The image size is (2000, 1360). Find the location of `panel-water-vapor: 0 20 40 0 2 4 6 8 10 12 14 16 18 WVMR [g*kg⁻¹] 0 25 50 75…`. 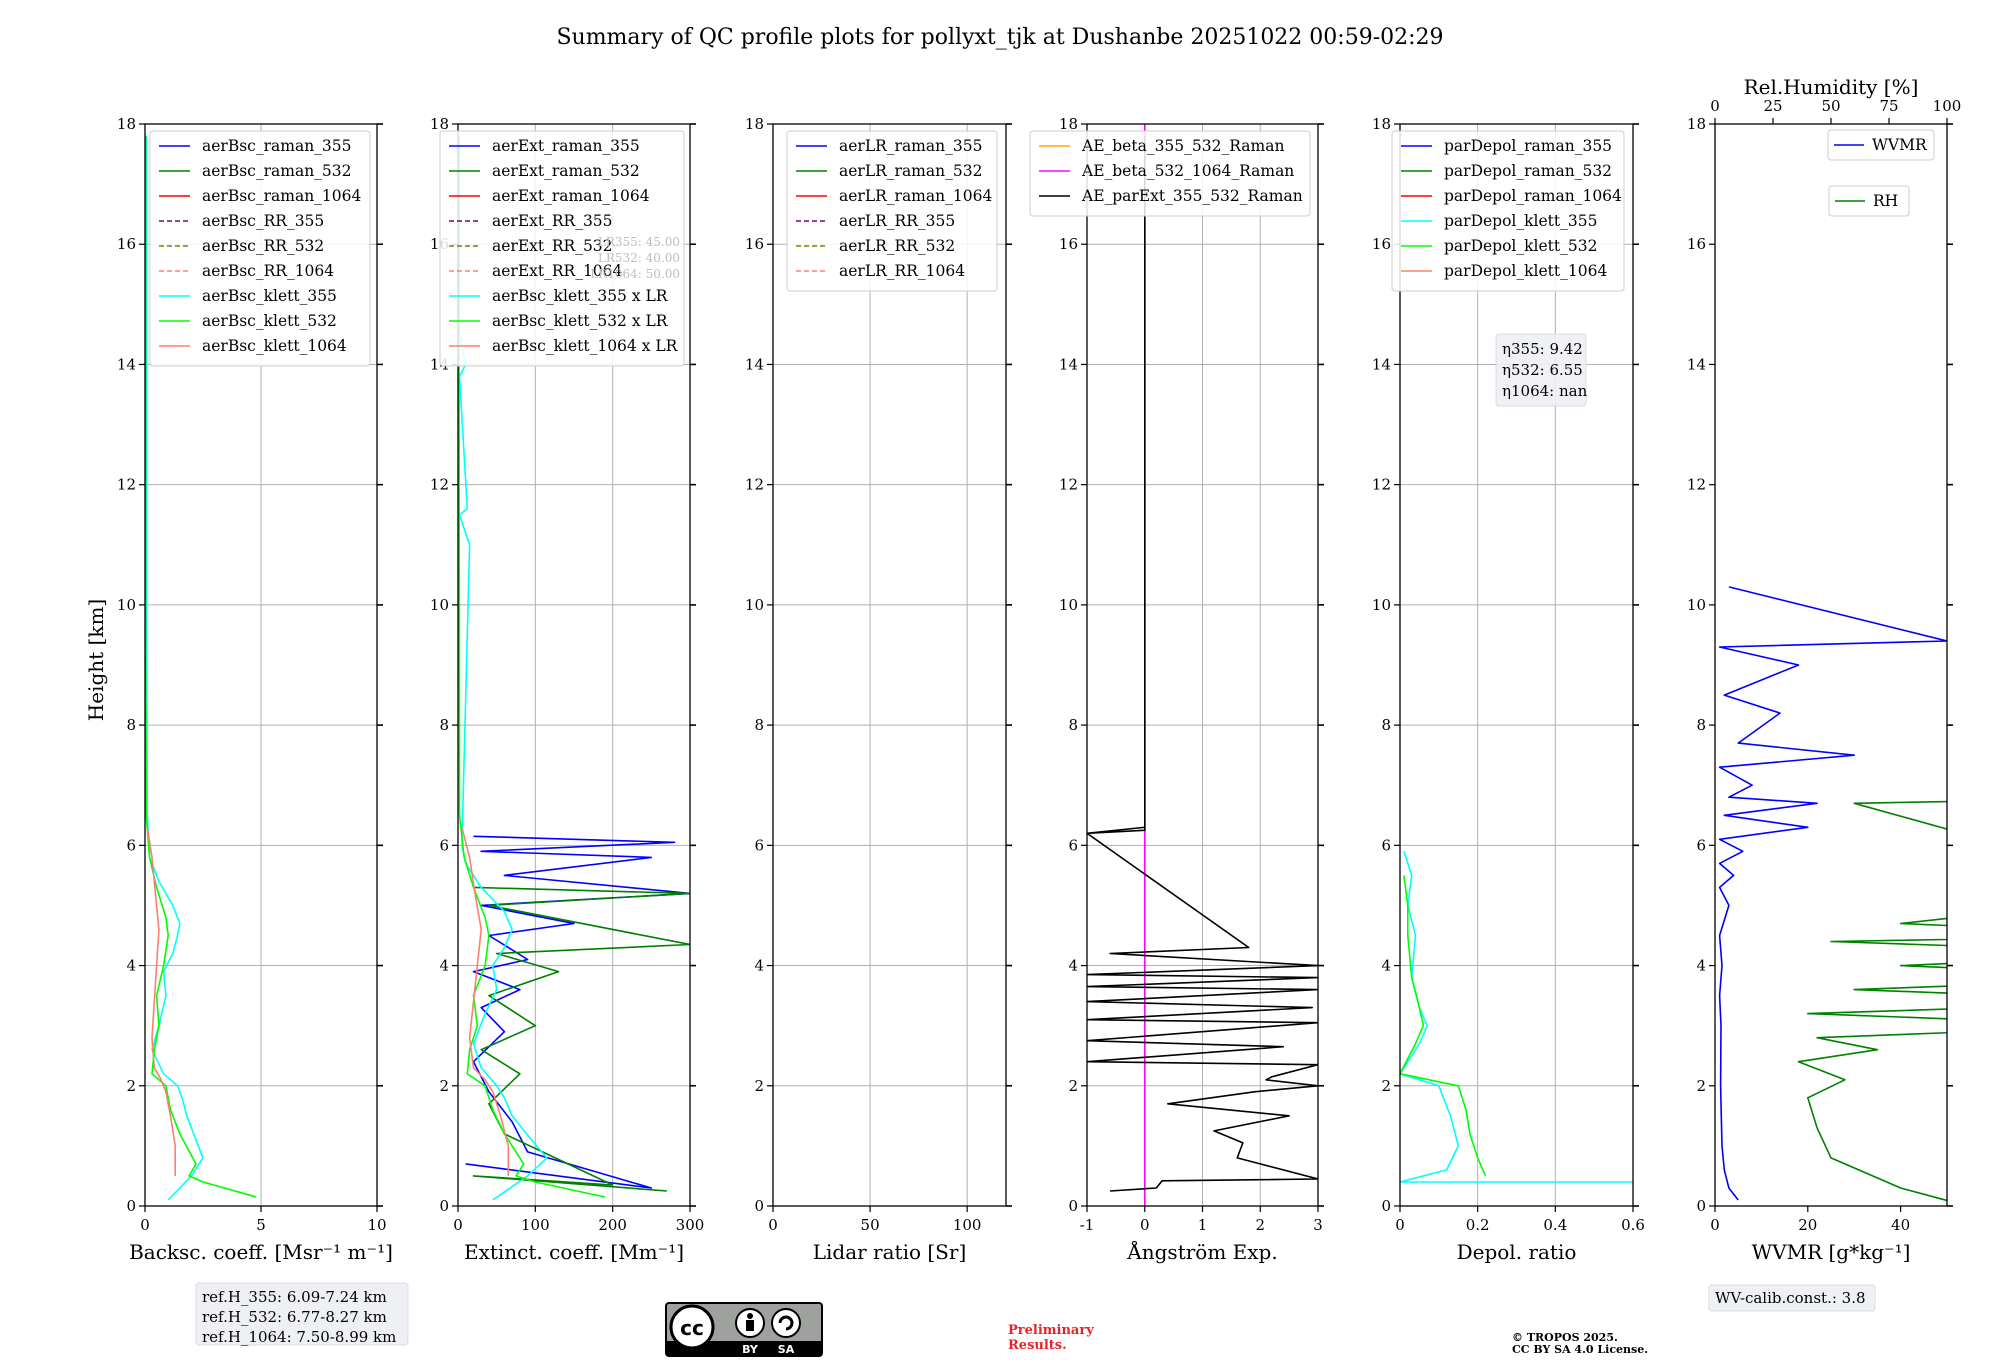

panel-water-vapor: 0 20 40 0 2 4 6 8 10 12 14 16 18 WVMR [g*kg⁻¹] 0 25 50 75… is located at coordinates (1824, 669).